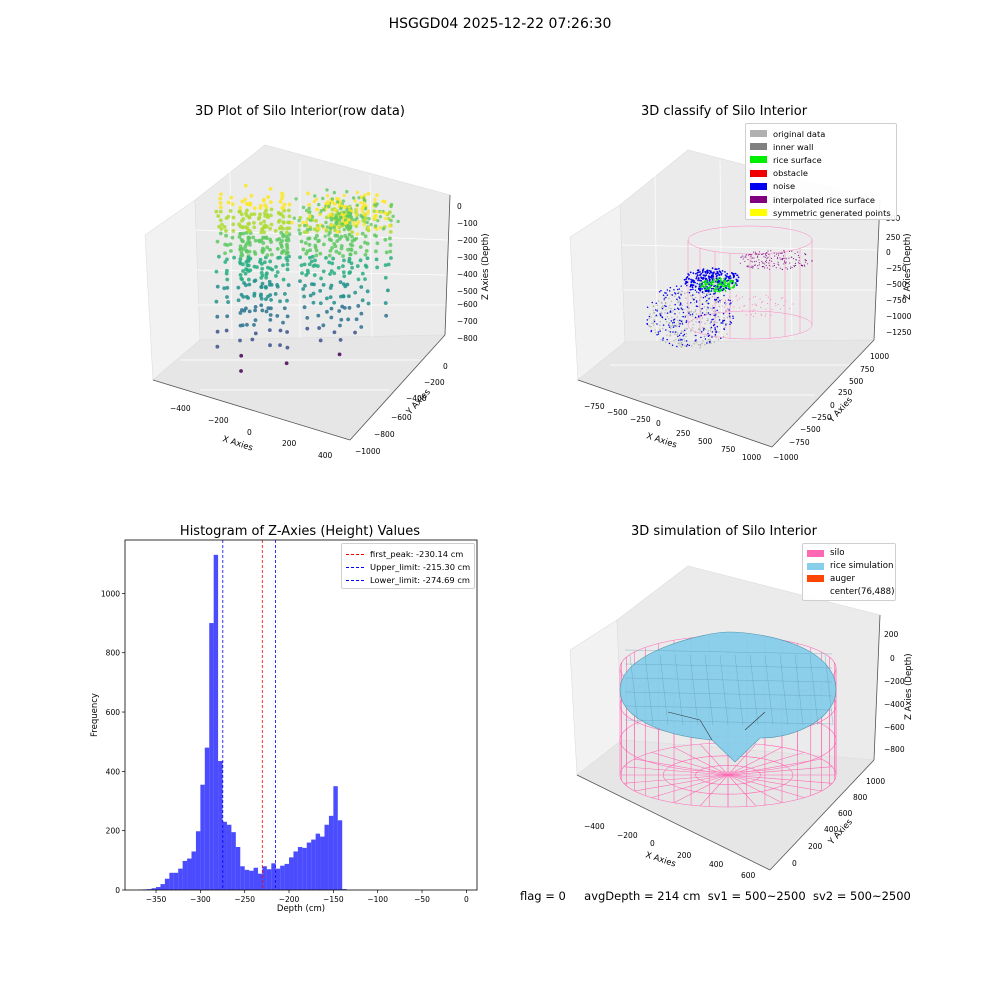 This screenshot has width=1000, height=1000. I want to click on legend-entry: auger, so click(831, 579).